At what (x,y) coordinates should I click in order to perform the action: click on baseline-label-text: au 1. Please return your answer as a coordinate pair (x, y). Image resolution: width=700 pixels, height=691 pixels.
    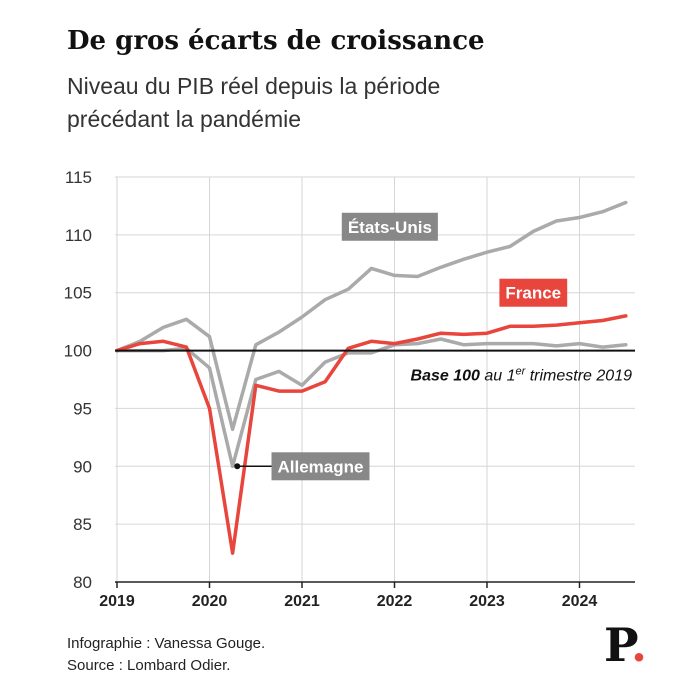
    Looking at the image, I should click on (498, 376).